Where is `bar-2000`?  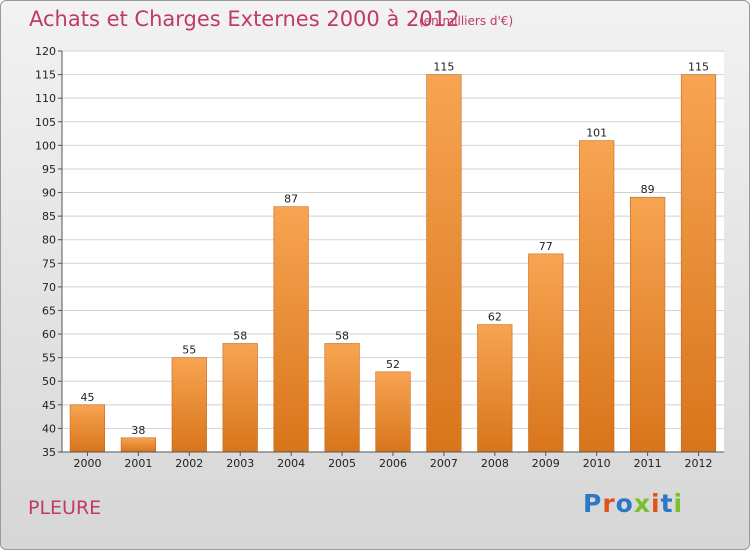
bar-2000 is located at coordinates (87, 428).